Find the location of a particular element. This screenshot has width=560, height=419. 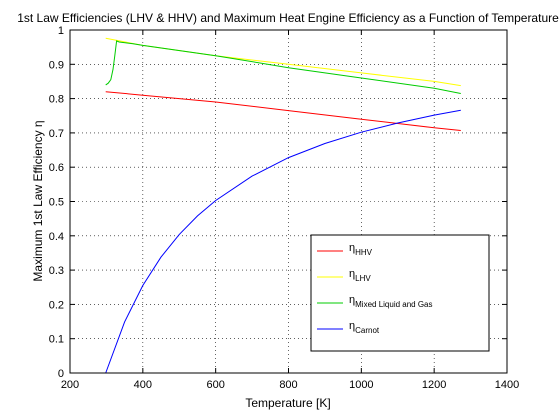

x-tick-label: 1000 is located at coordinates (361, 385).